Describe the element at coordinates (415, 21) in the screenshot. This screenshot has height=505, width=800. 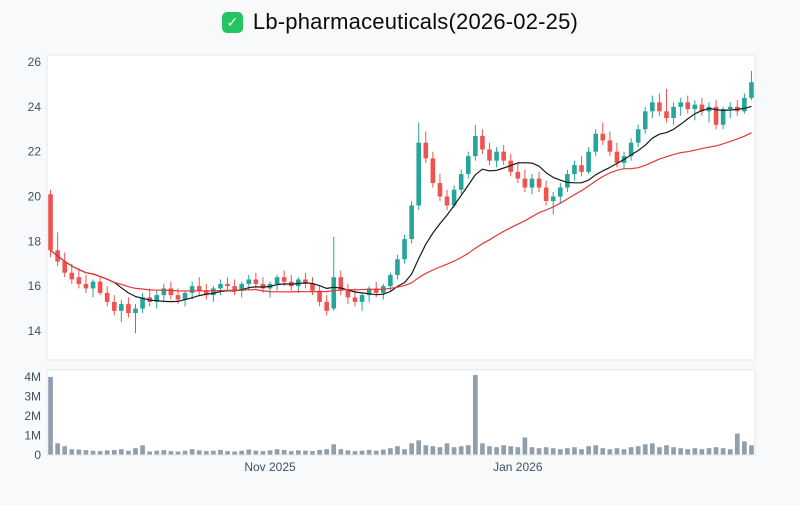
I see `page-title: Lb-pharmaceuticals(2026-02-25)` at that location.